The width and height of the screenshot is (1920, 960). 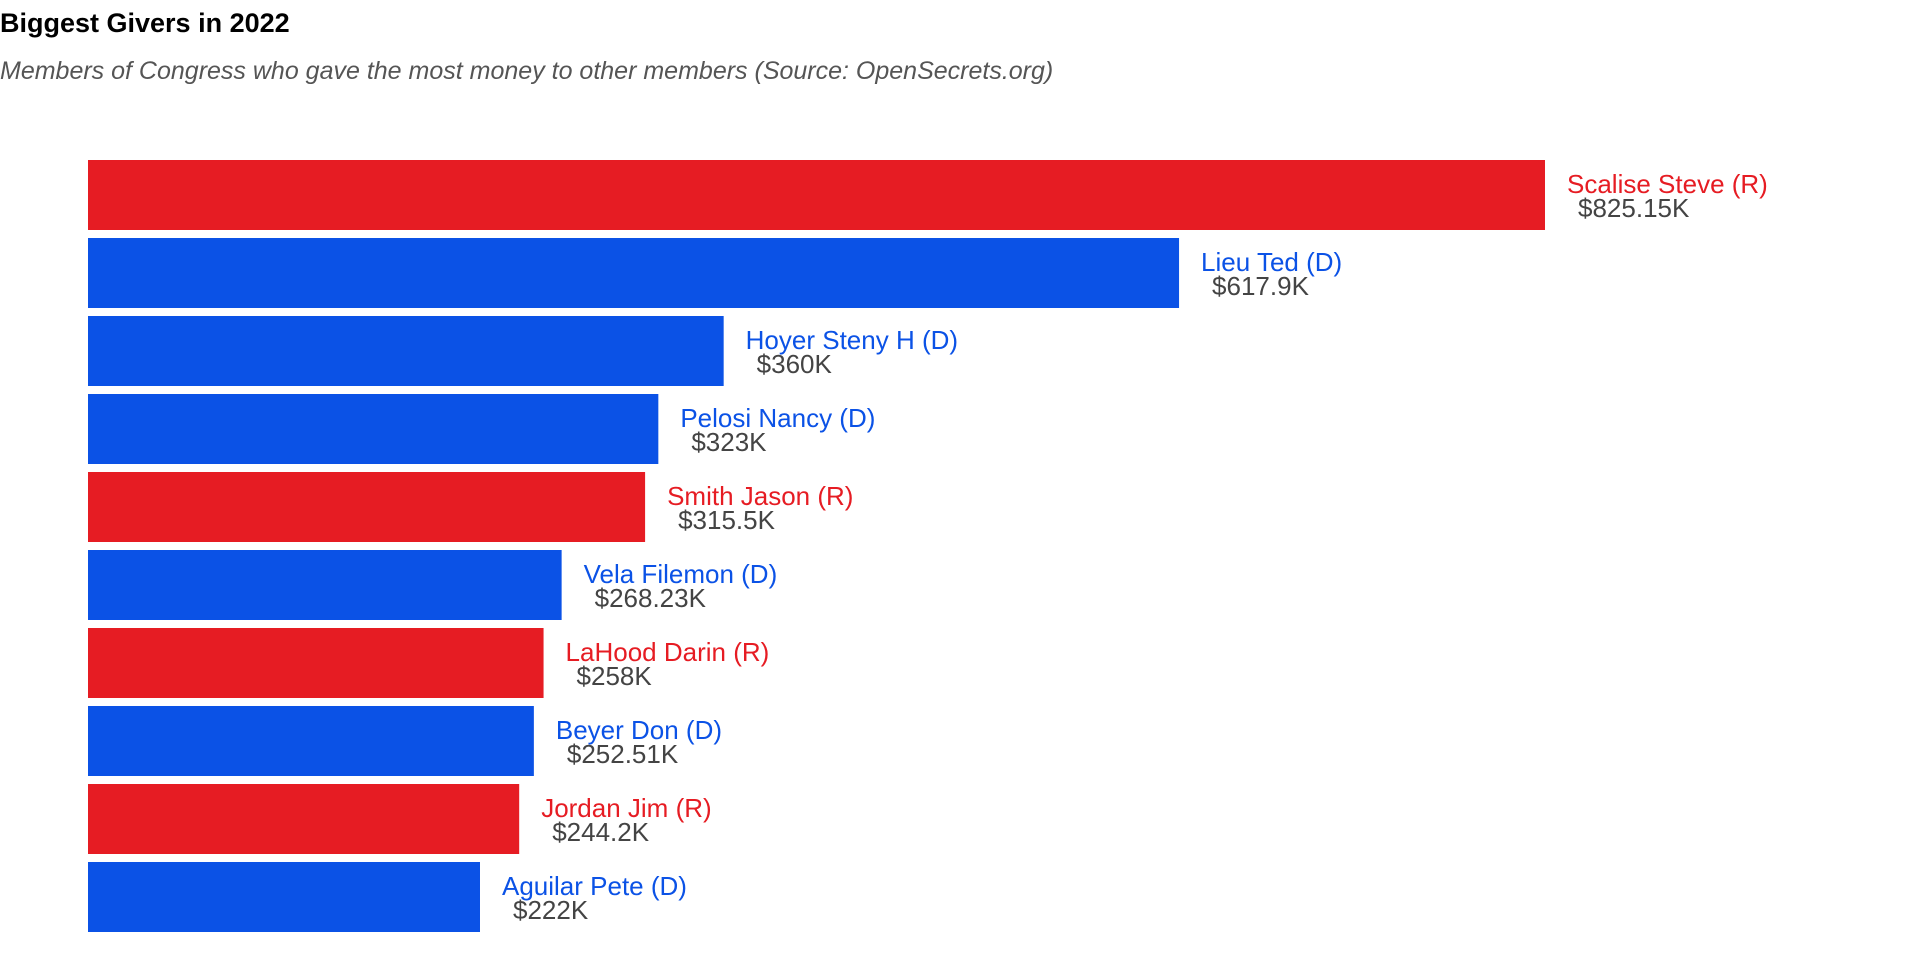 What do you see at coordinates (681, 574) in the screenshot?
I see `bar-name-label-5: Vela Filemon (D)` at bounding box center [681, 574].